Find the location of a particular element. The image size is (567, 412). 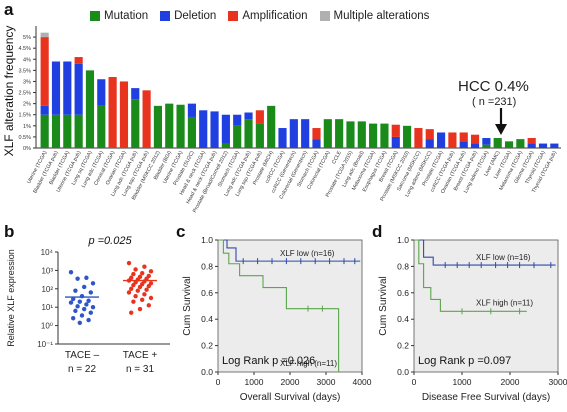

legend-item-multiple: Multiple alterations is located at coordinates (374, 16).